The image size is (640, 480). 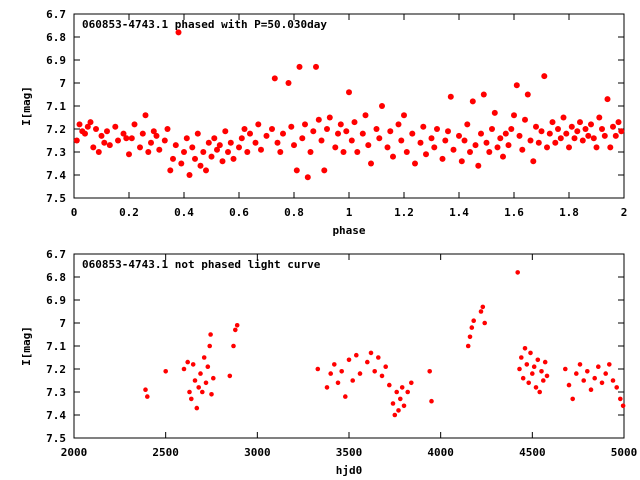 I want to click on phased-y-tick-label: 6.8, so click(x=56, y=37).